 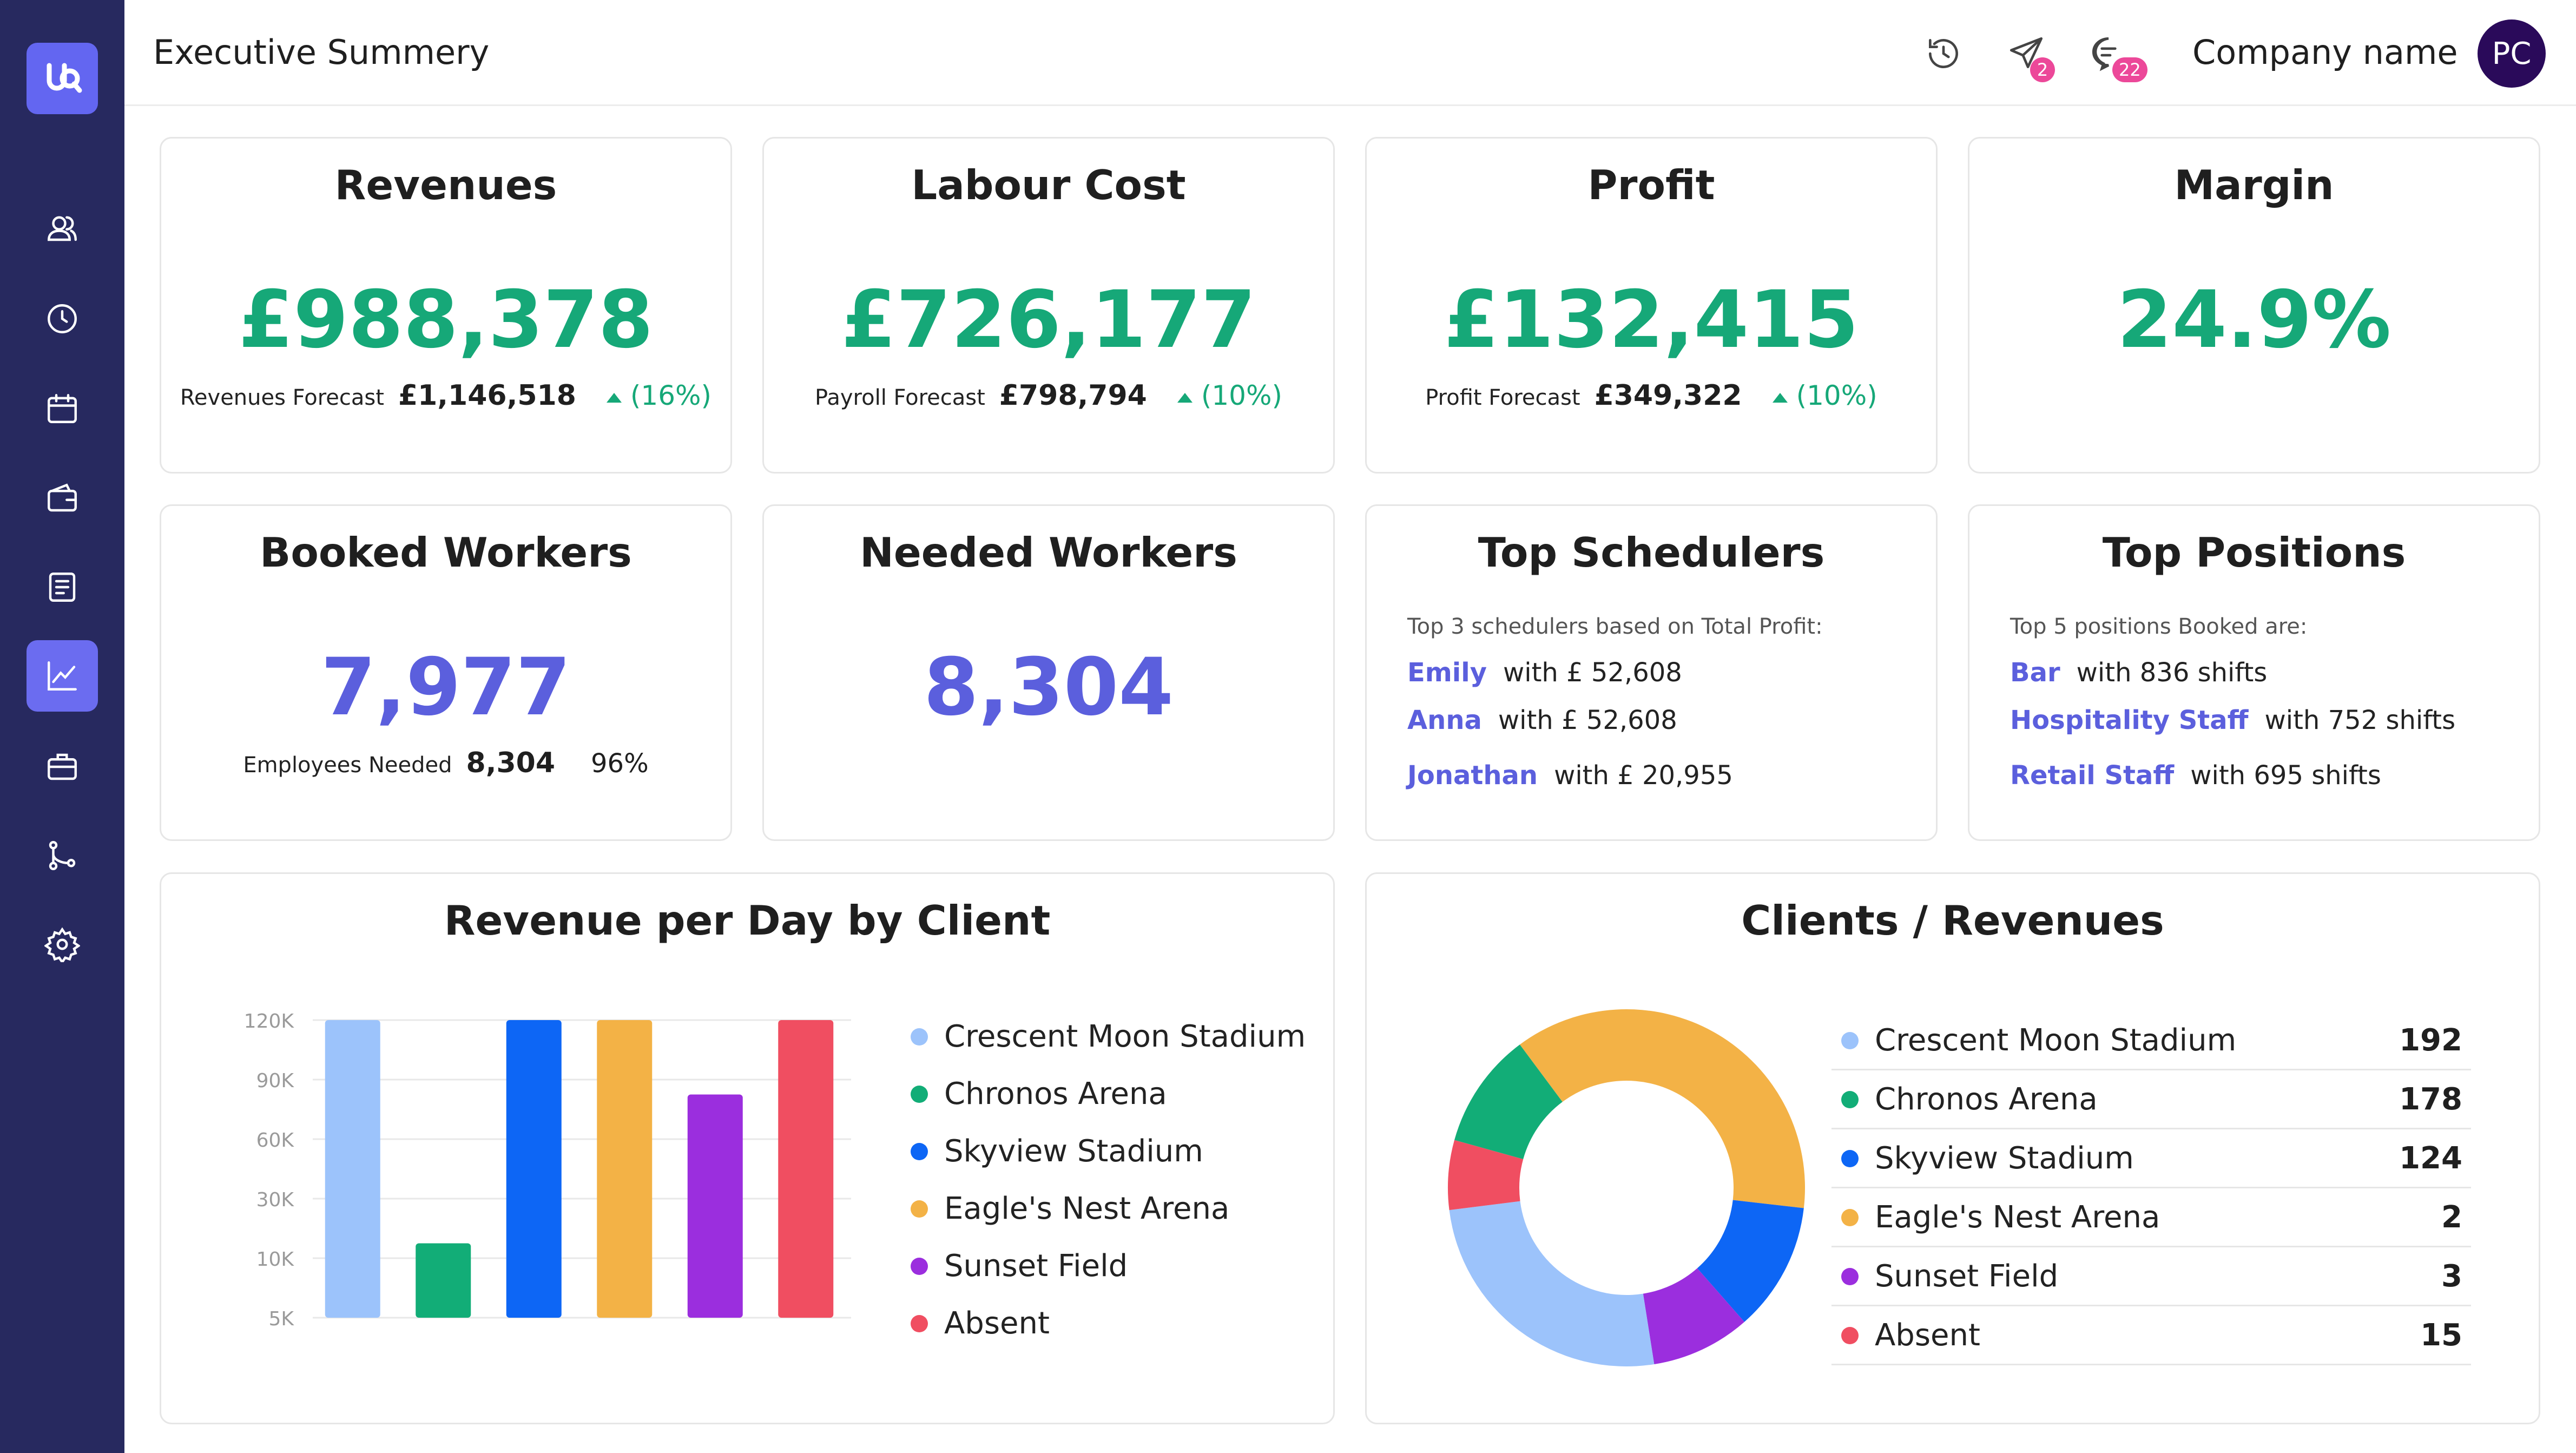 I want to click on scheduler-name: Jonathan, so click(x=1472, y=776).